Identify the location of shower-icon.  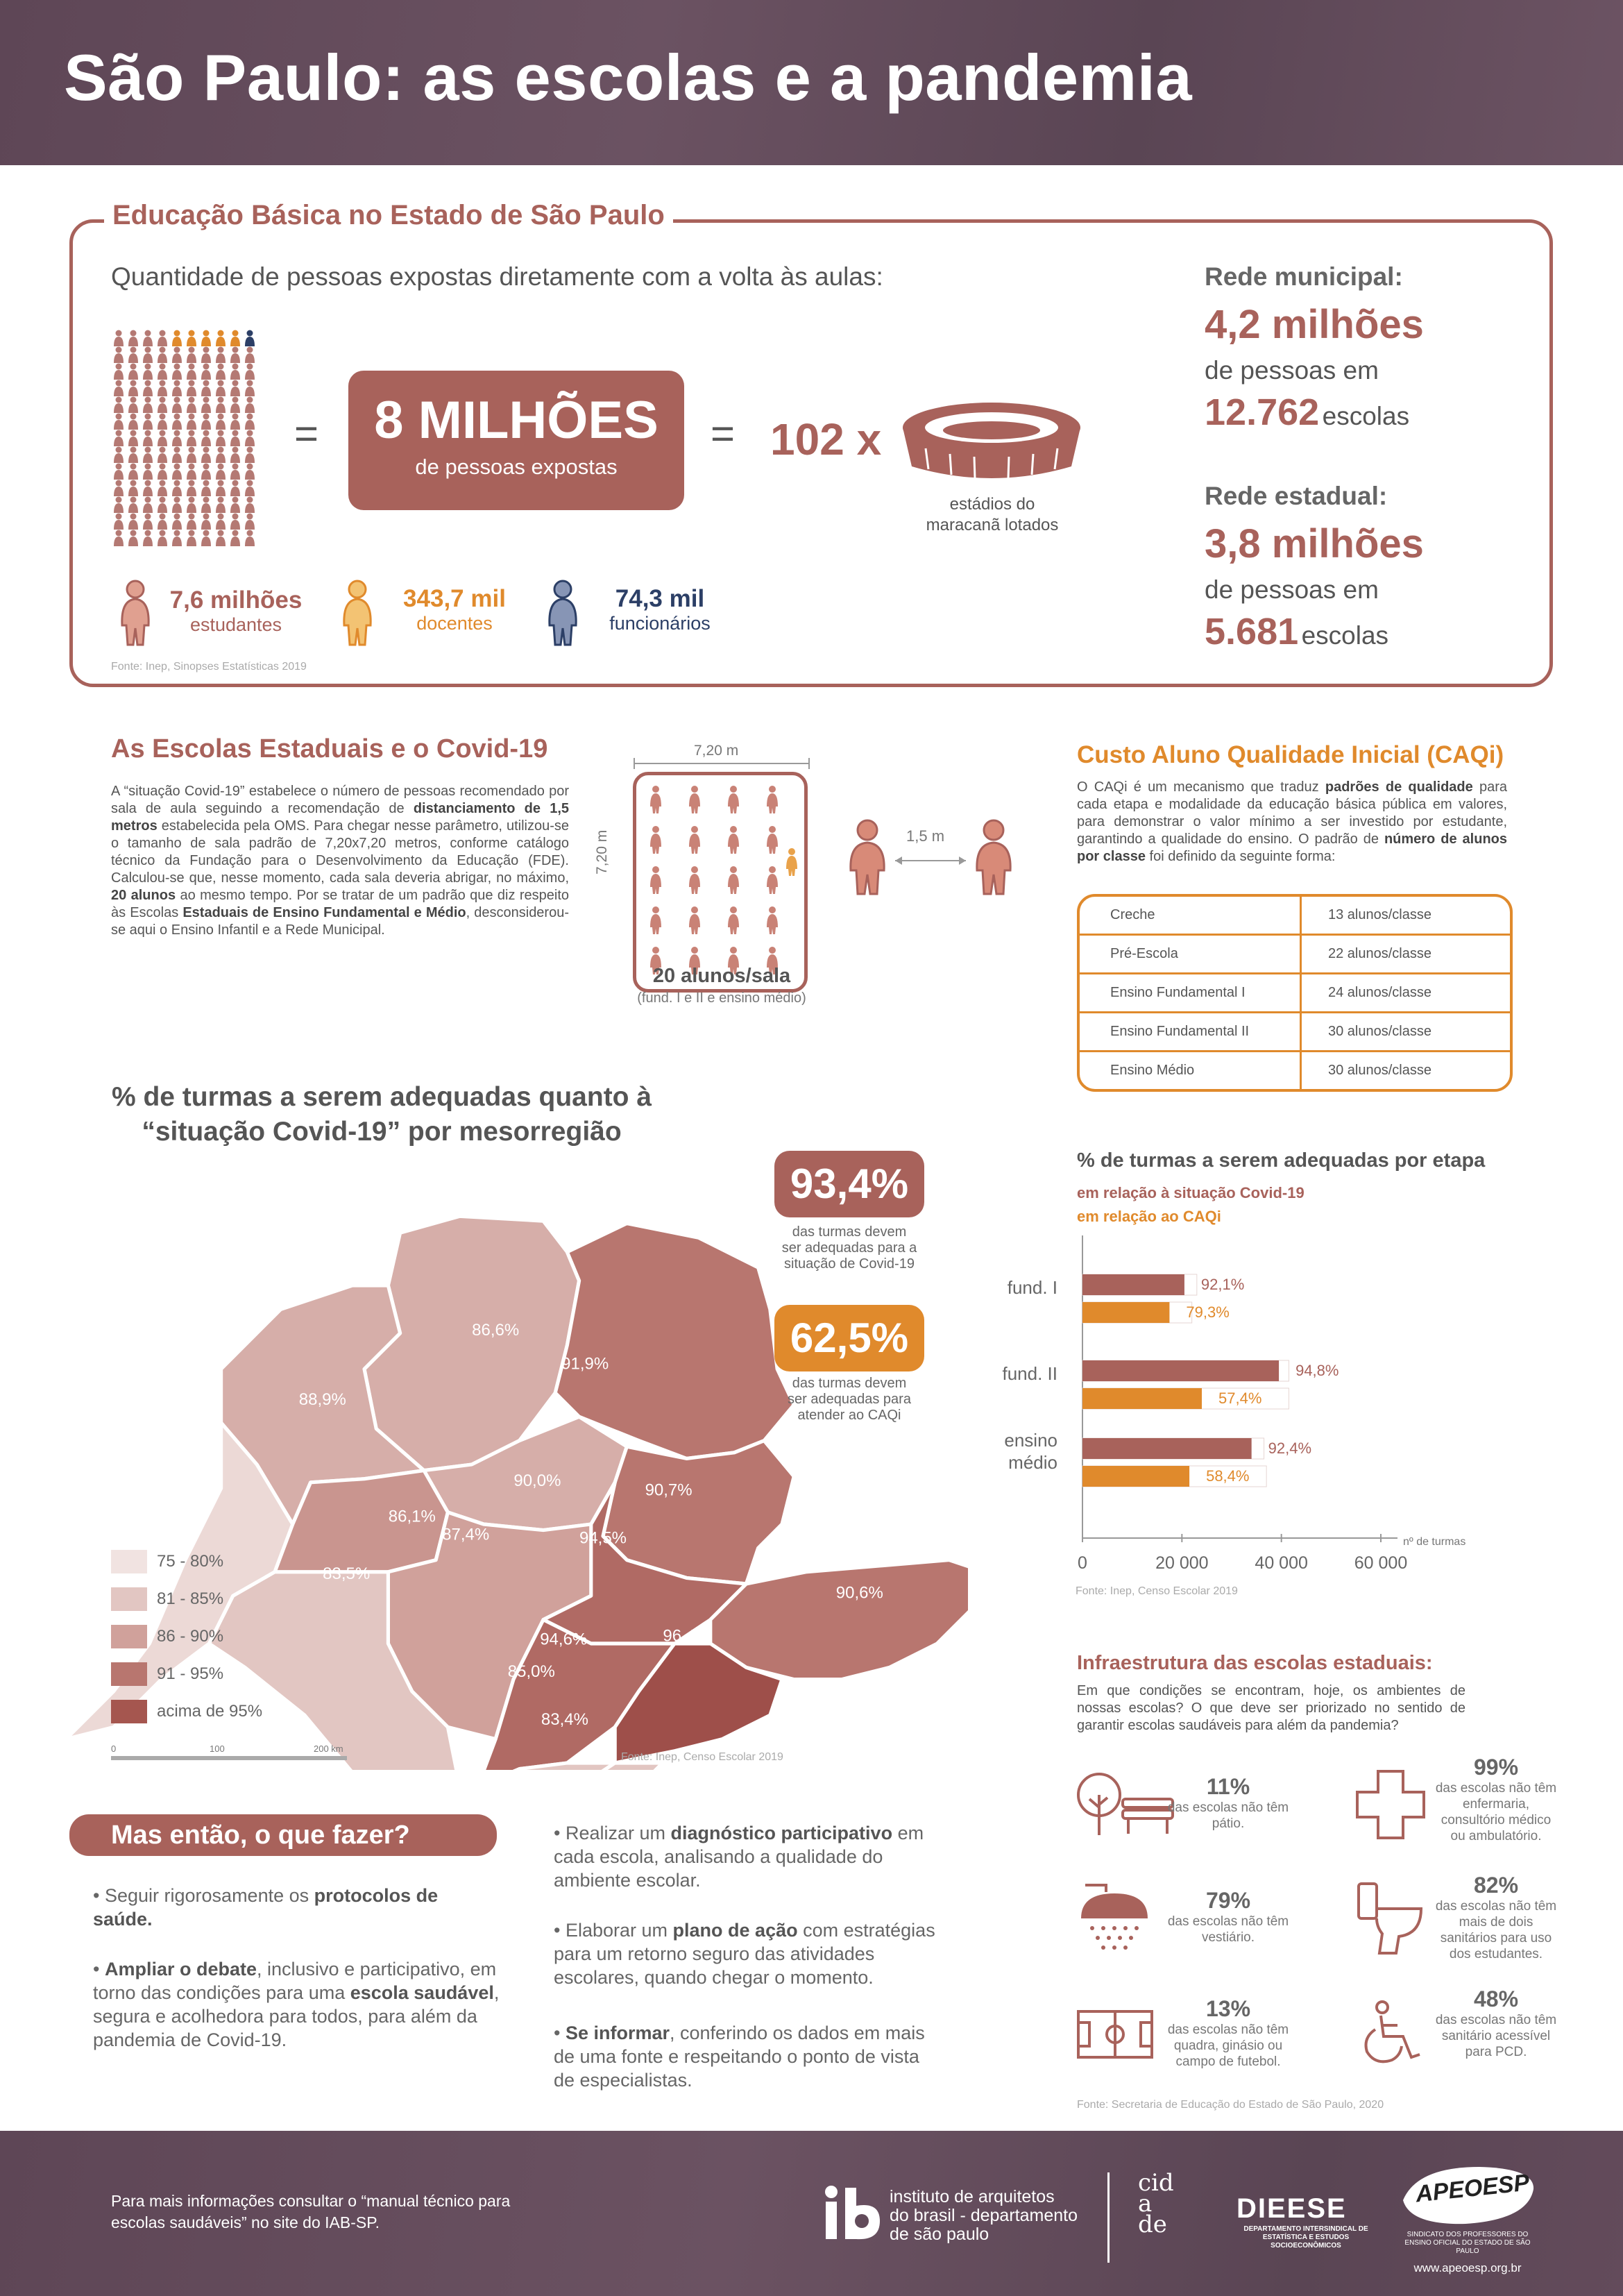
(1114, 1917).